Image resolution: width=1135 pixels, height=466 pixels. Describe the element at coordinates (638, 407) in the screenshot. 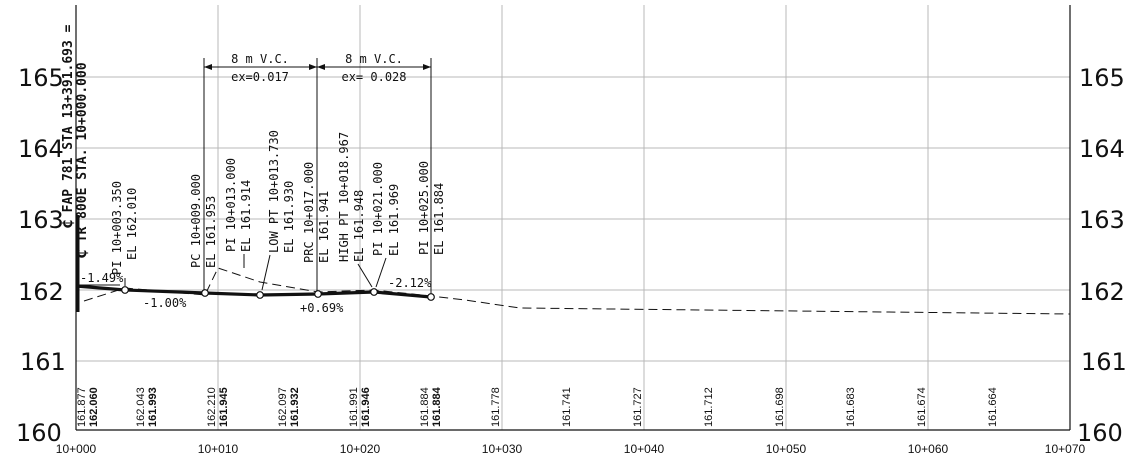

I see `ground-elevation-8: 161.727` at that location.